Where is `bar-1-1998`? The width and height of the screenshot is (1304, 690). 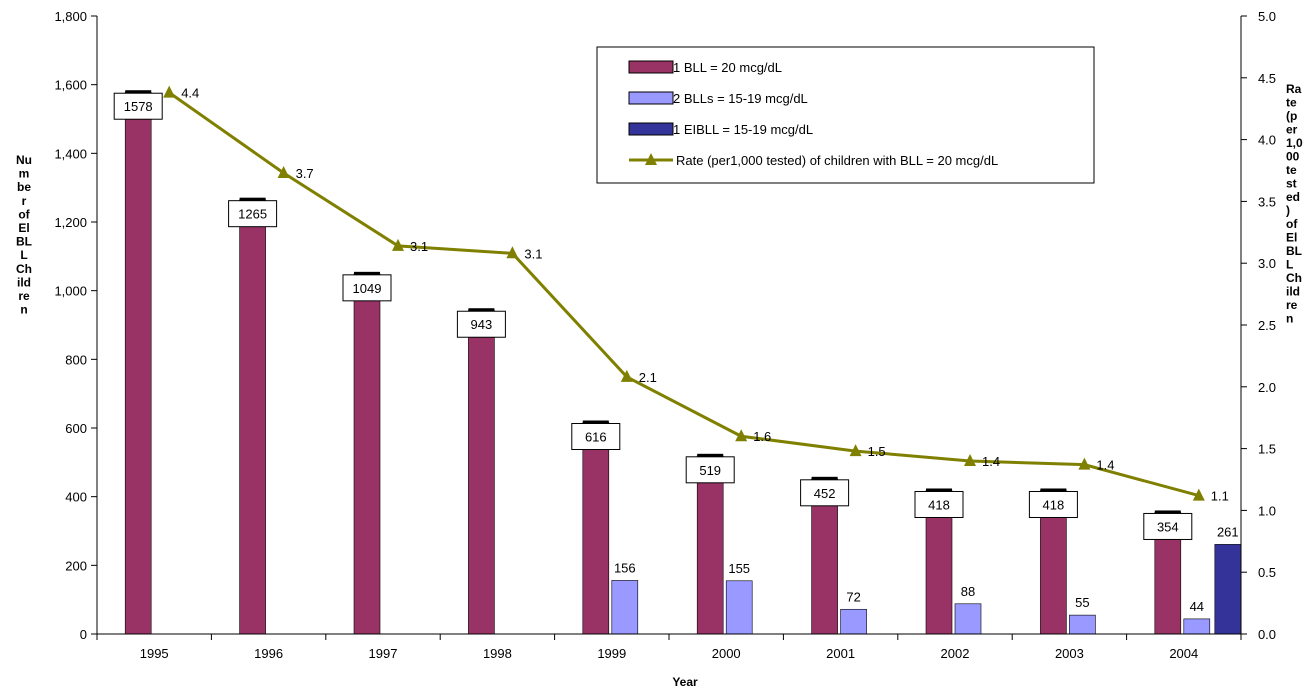 bar-1-1998 is located at coordinates (481, 472).